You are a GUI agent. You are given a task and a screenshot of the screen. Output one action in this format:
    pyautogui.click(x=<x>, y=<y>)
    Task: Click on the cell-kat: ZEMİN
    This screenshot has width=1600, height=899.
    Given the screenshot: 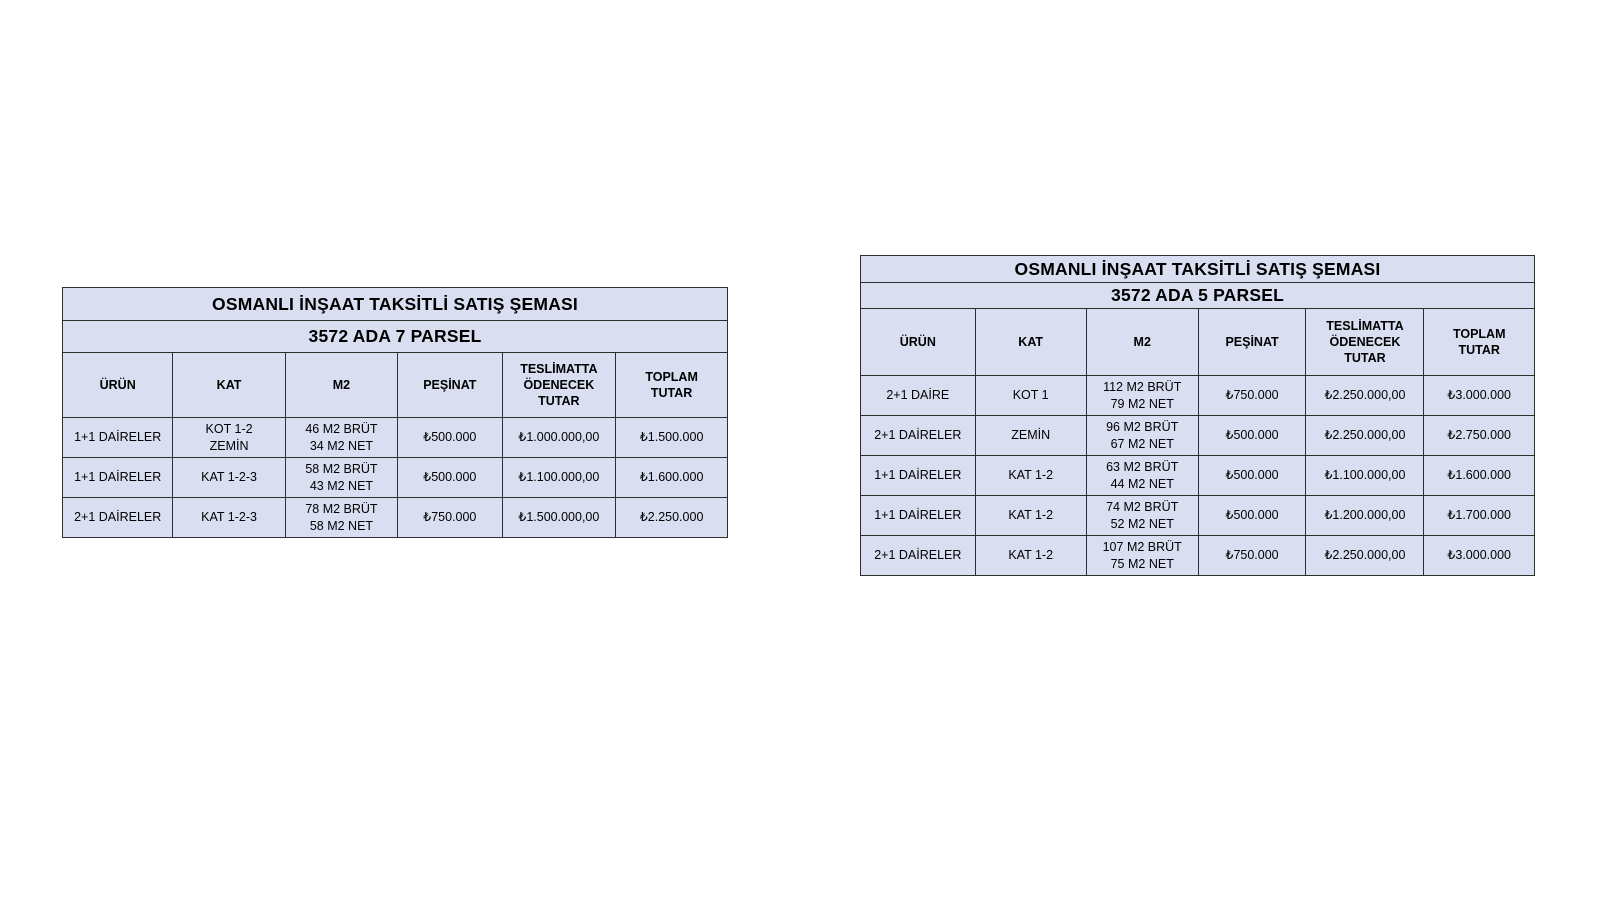 What is the action you would take?
    pyautogui.click(x=1030, y=435)
    